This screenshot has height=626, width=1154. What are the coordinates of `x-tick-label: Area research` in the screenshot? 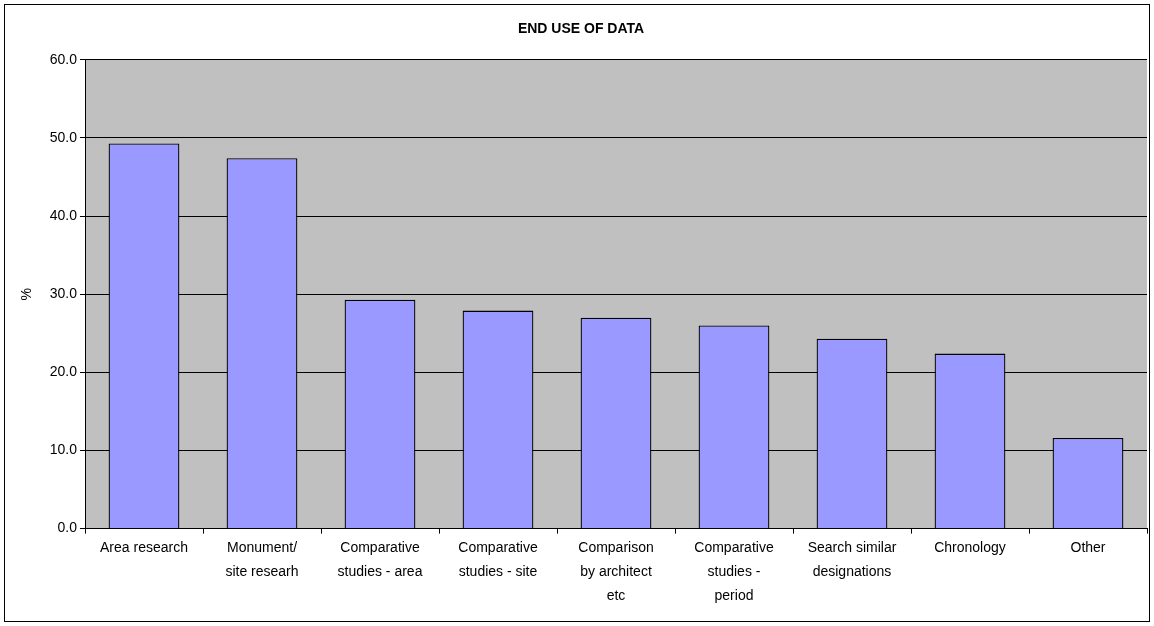 It's located at (144, 547).